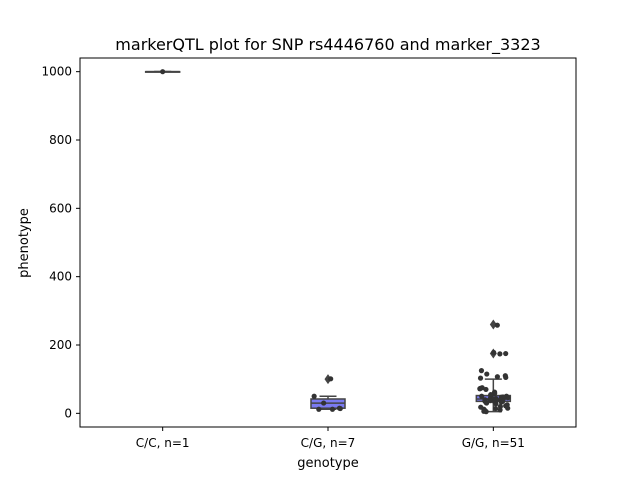 The image size is (640, 480). I want to click on x-tick-label: C/C, n=1, so click(163, 443).